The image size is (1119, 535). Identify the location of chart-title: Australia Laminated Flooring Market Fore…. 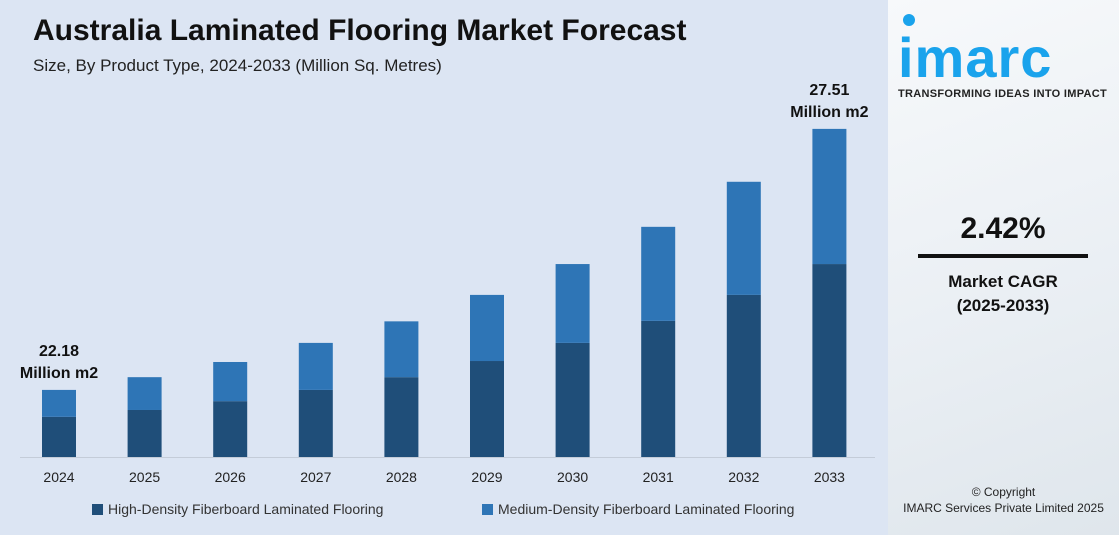
(360, 30).